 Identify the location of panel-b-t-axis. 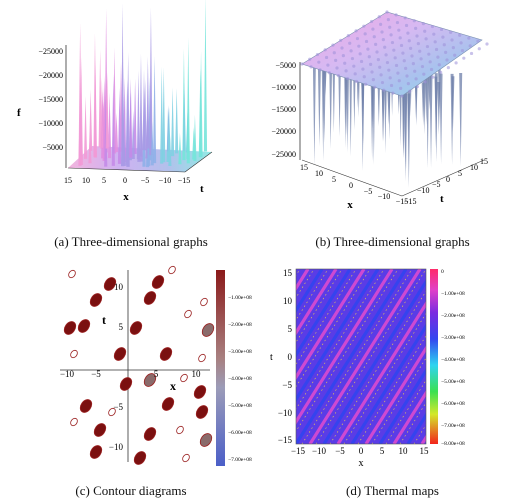
(443, 178).